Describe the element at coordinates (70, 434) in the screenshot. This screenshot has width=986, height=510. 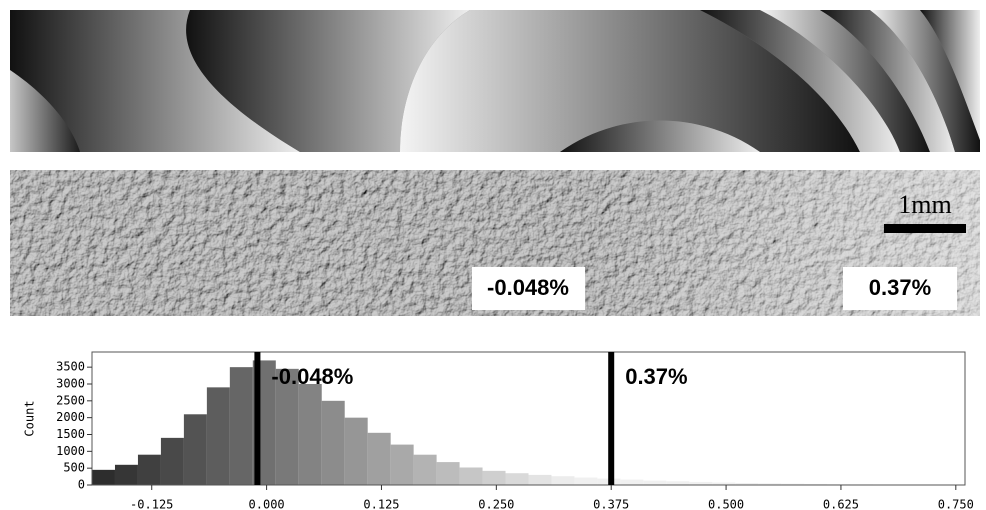
I see `y-tick-label: 1500` at that location.